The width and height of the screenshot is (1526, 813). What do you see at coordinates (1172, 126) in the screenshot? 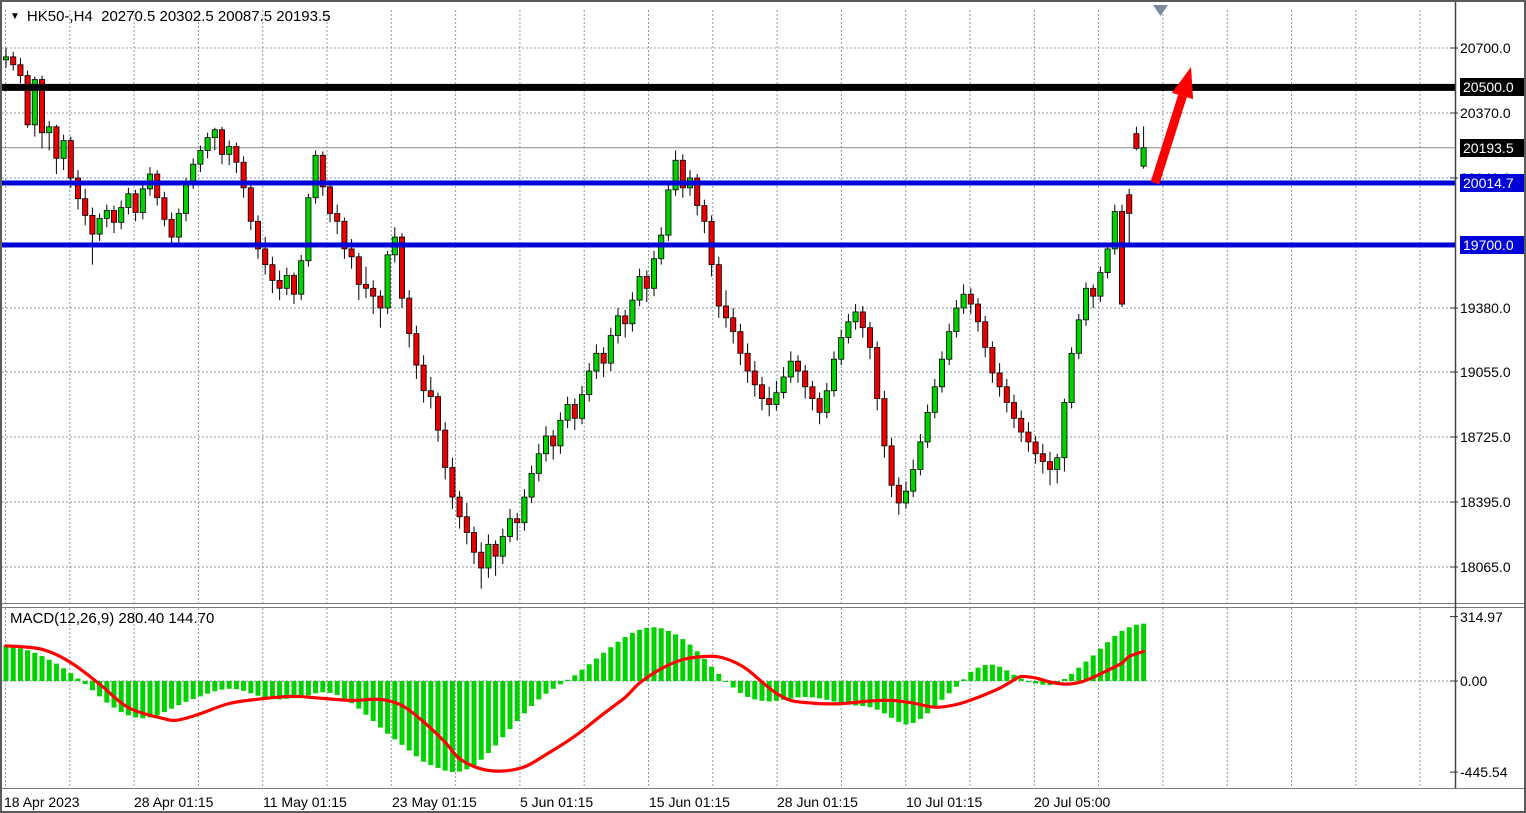
I see `trend-arrow` at bounding box center [1172, 126].